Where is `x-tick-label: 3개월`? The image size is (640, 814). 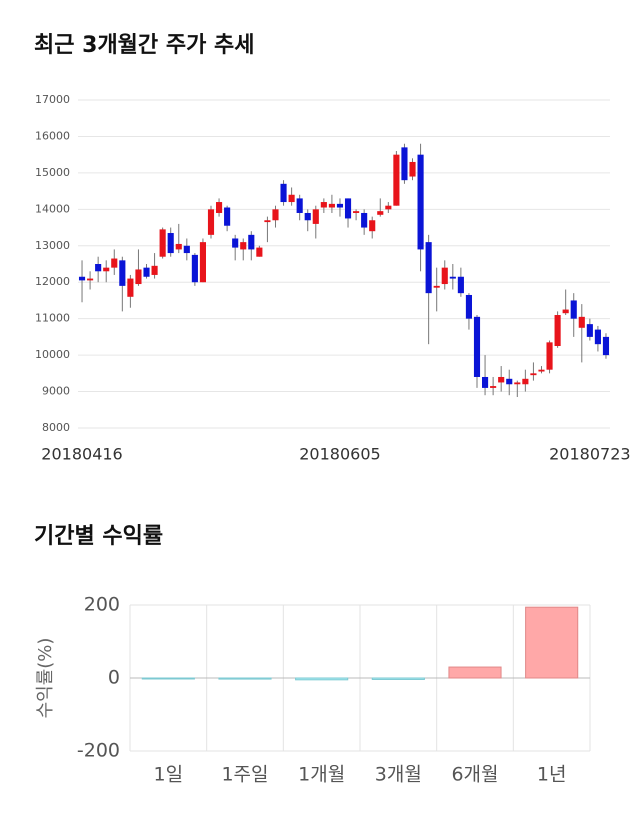 x-tick-label: 3개월 is located at coordinates (398, 775).